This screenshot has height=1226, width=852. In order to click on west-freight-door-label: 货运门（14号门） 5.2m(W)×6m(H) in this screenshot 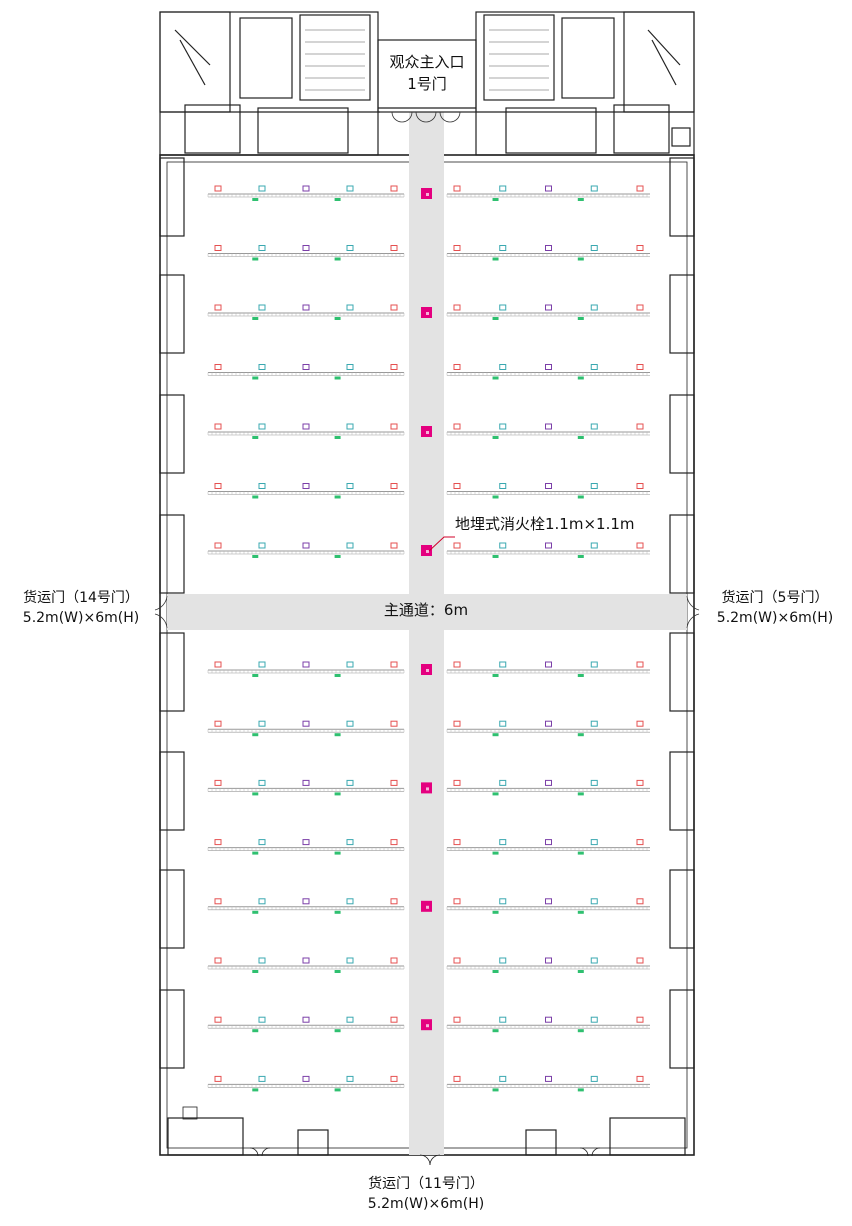, I will do `click(81, 608)`.